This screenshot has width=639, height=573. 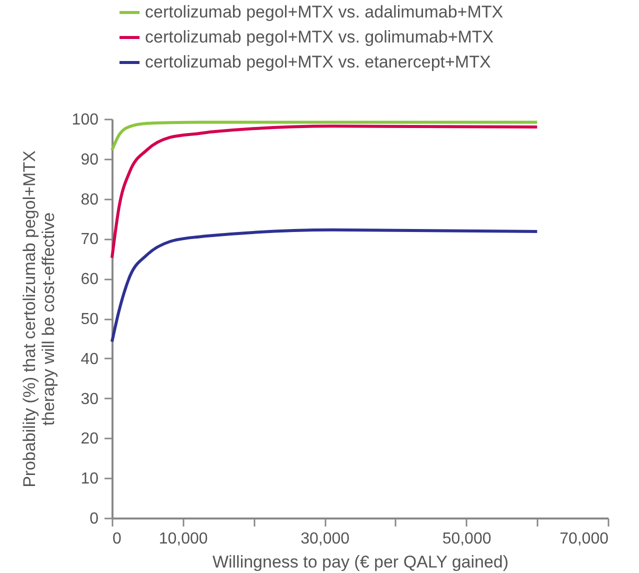 I want to click on x-axis-title: Willingness to pay (€ per QALY gained), so click(x=360, y=562).